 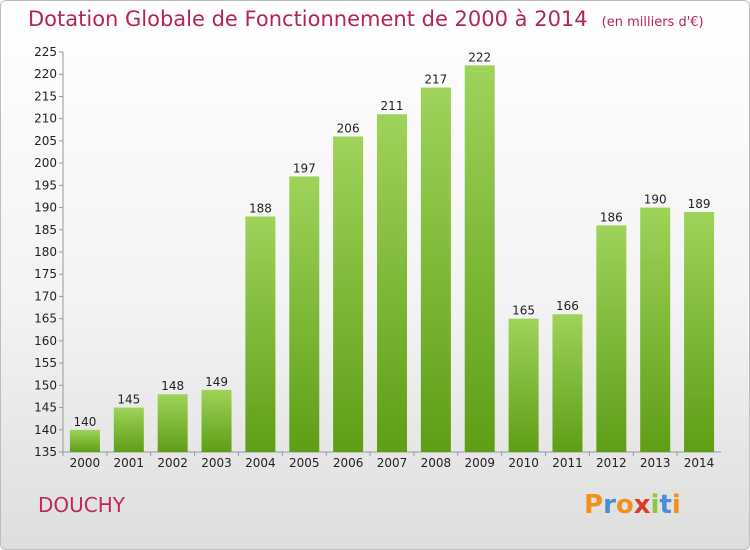 What do you see at coordinates (216, 420) in the screenshot?
I see `bar-2003` at bounding box center [216, 420].